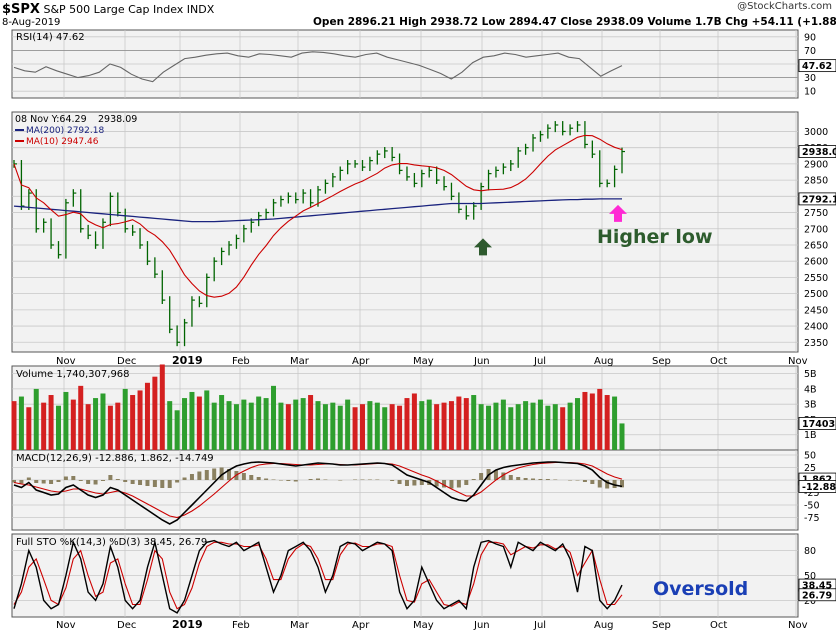  Describe the element at coordinates (50, 37) in the screenshot. I see `rsi-label: RSI(14) 47.62` at that location.